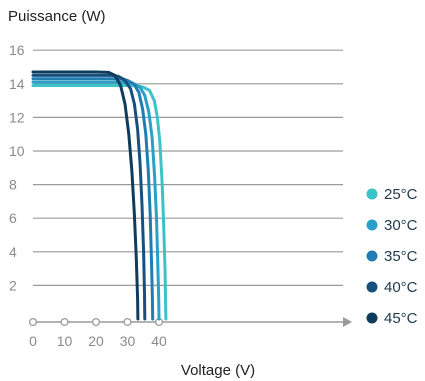 This screenshot has height=381, width=425. I want to click on x-axis: 0 10 20 30 40, so click(190, 333).